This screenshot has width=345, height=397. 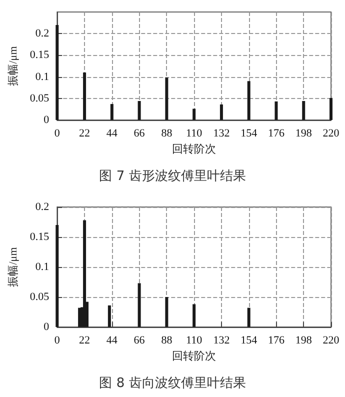 I want to click on text: 图 8 齿向波纹傅里叶结果, so click(x=172, y=383).